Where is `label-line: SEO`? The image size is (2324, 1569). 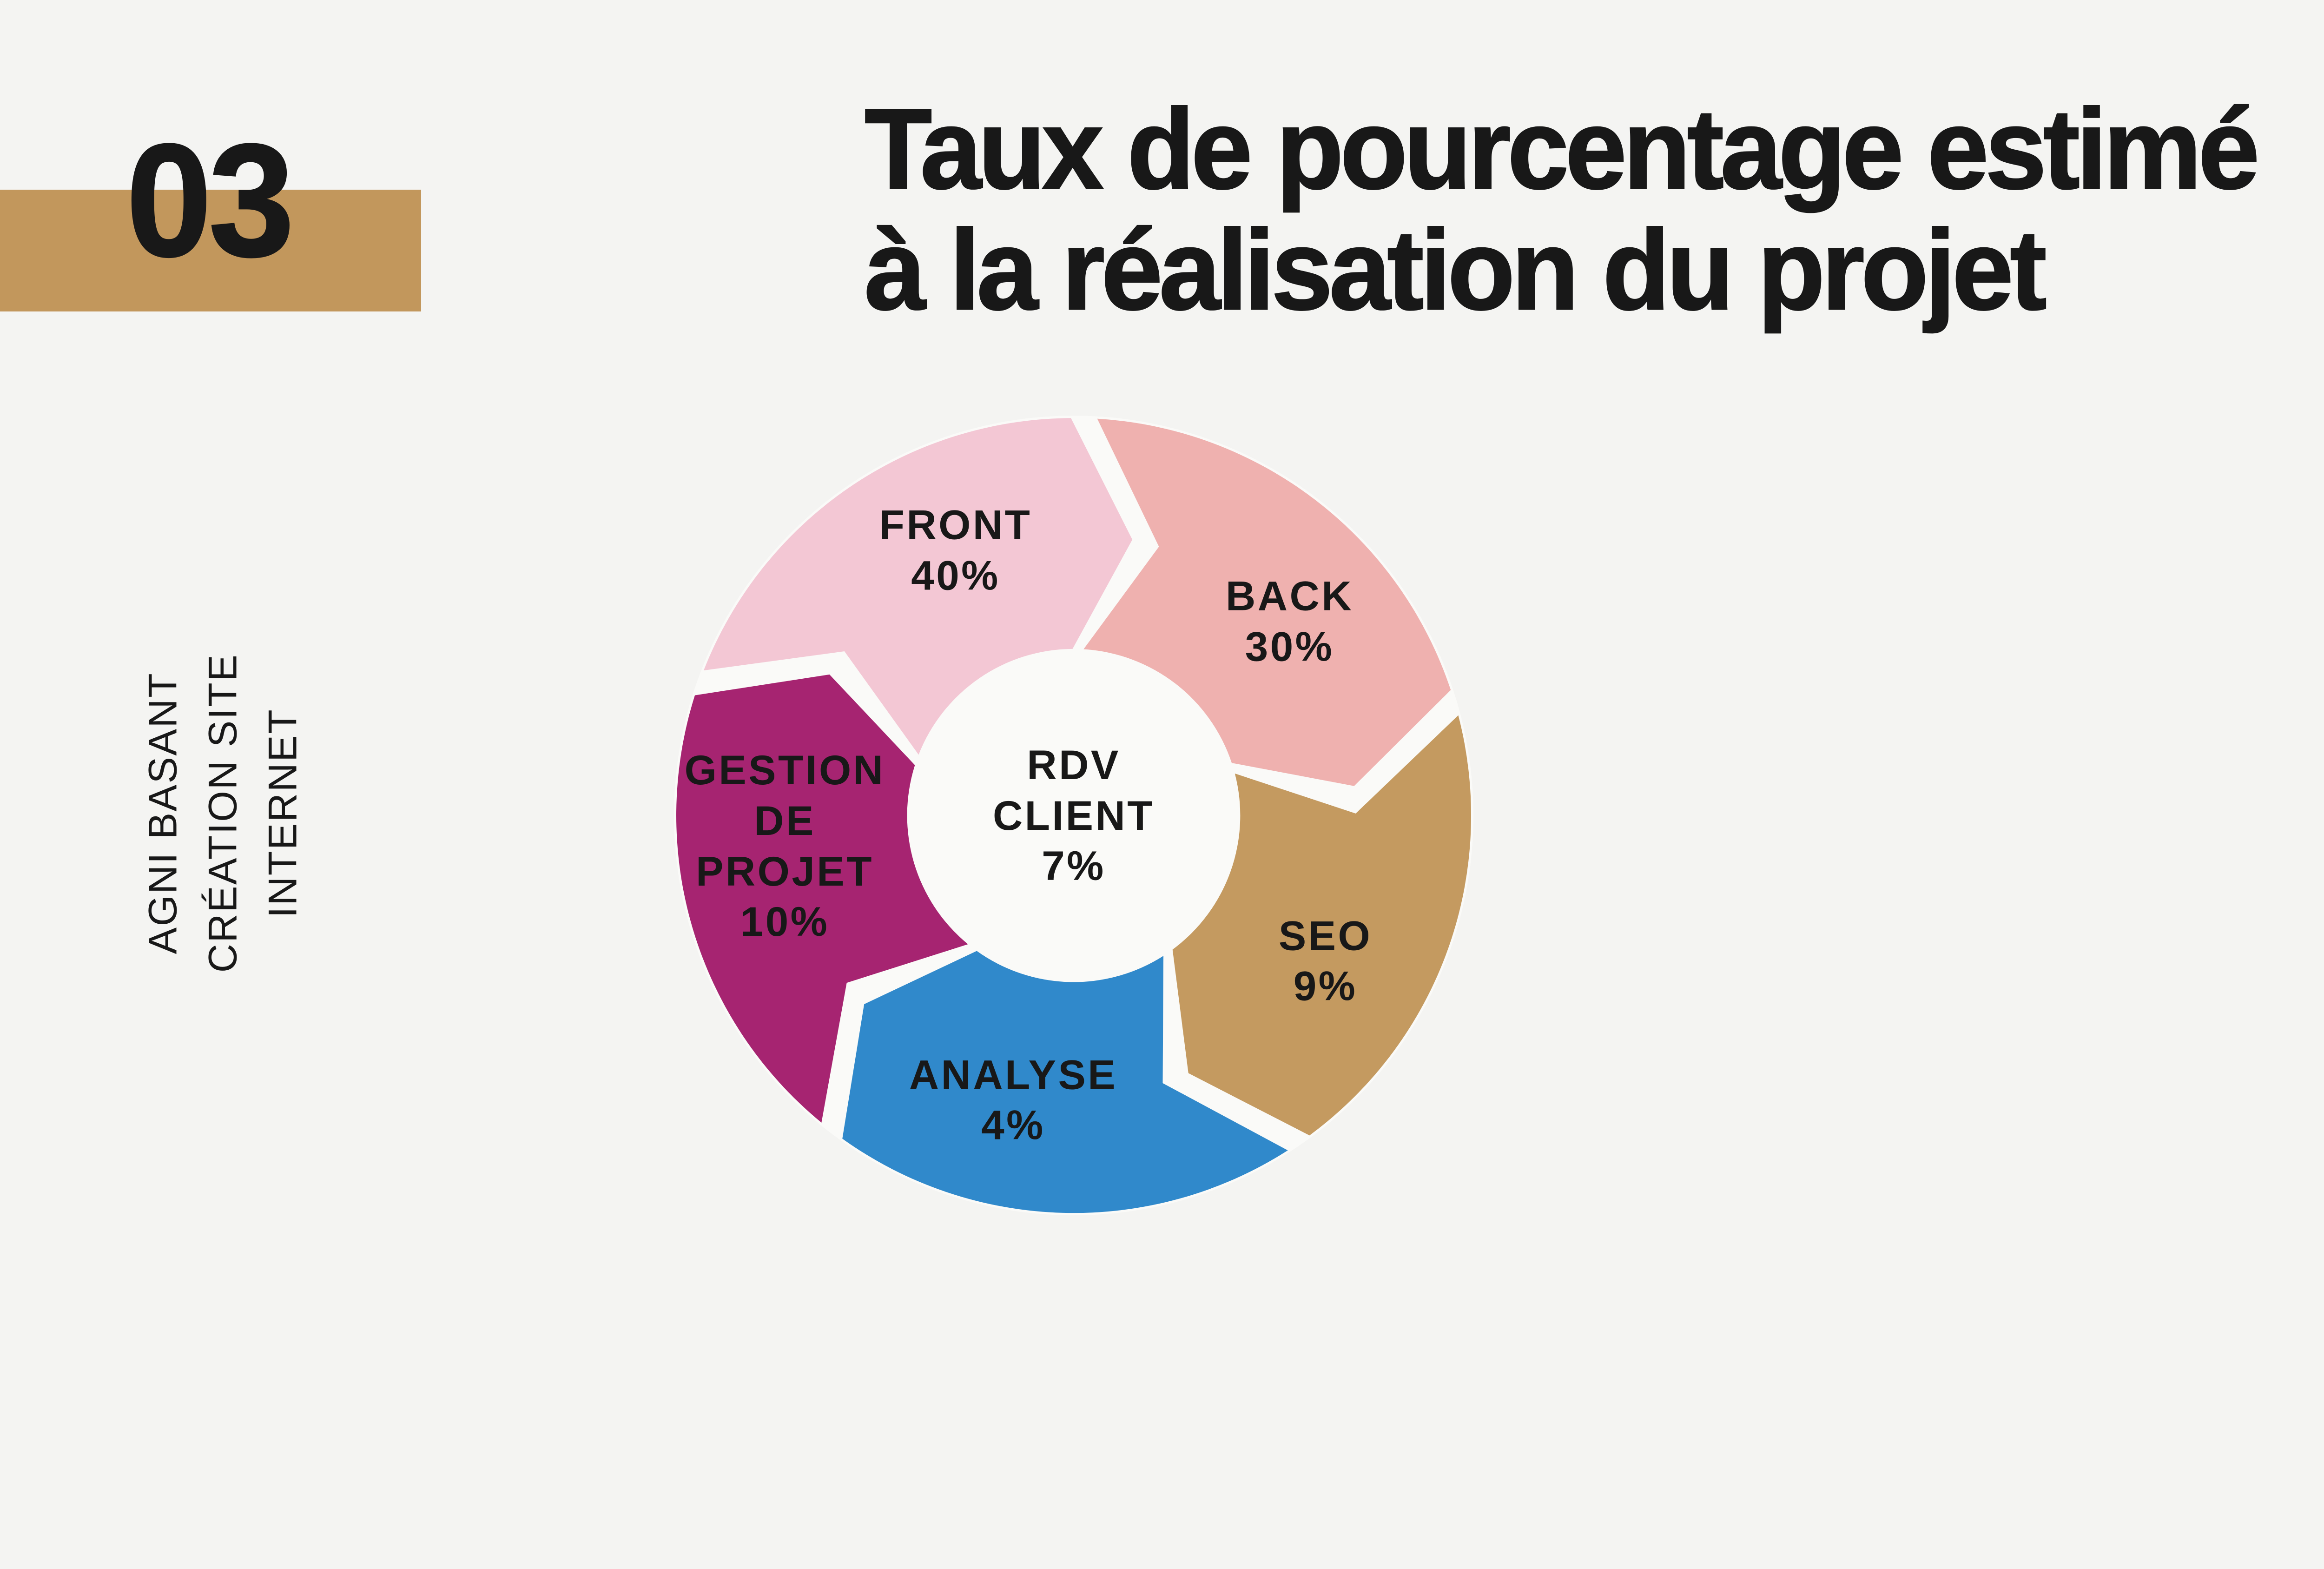
label-line: SEO is located at coordinates (1325, 936).